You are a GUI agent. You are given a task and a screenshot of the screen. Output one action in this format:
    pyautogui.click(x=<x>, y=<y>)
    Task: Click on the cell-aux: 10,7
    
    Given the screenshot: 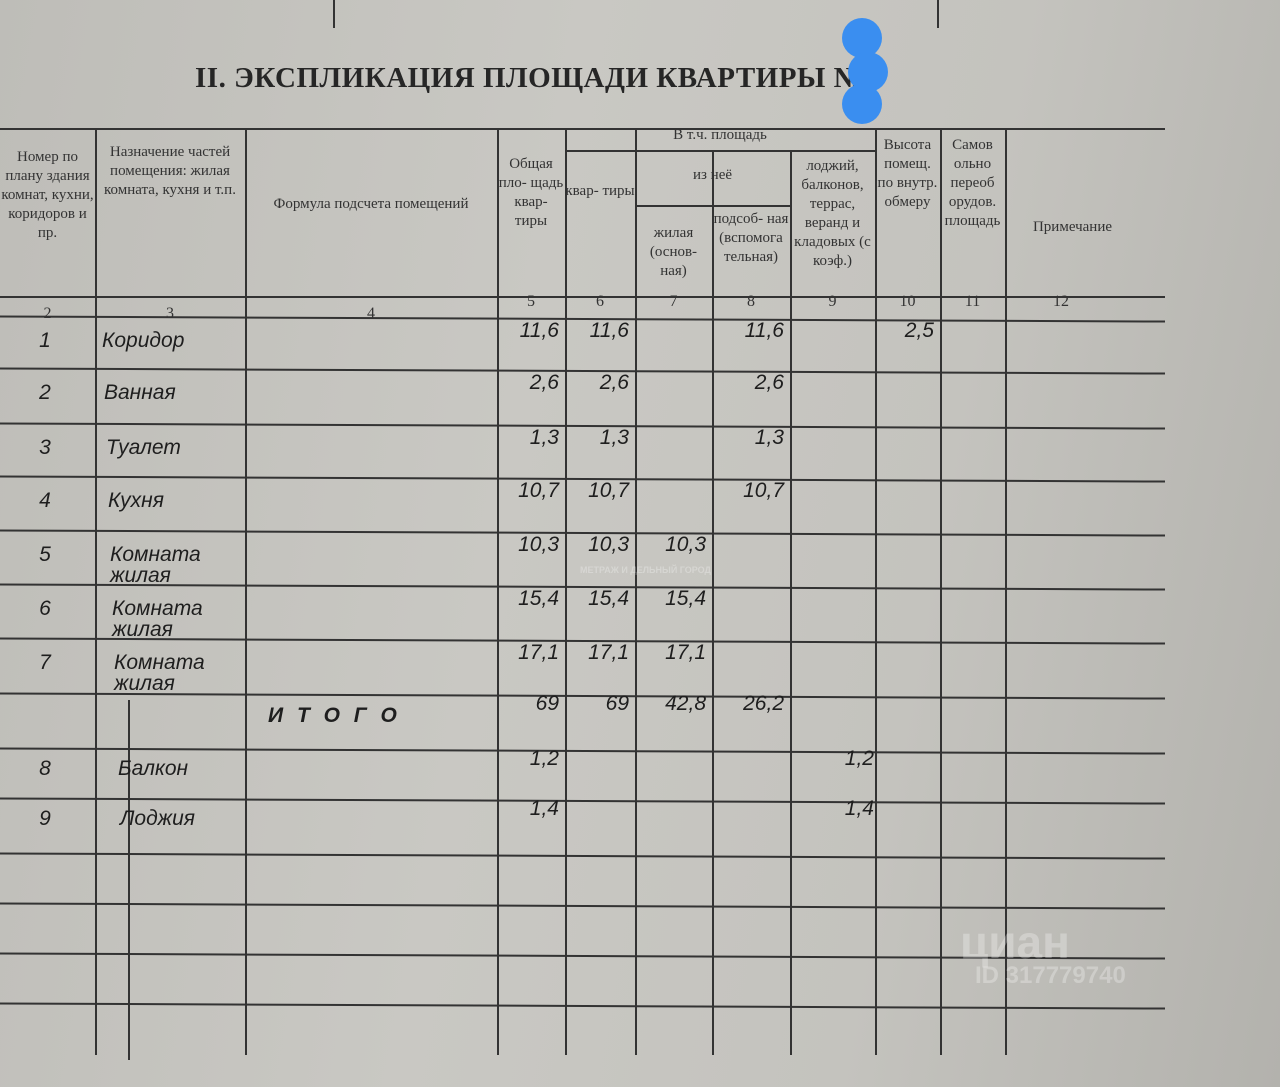 What is the action you would take?
    pyautogui.click(x=763, y=490)
    